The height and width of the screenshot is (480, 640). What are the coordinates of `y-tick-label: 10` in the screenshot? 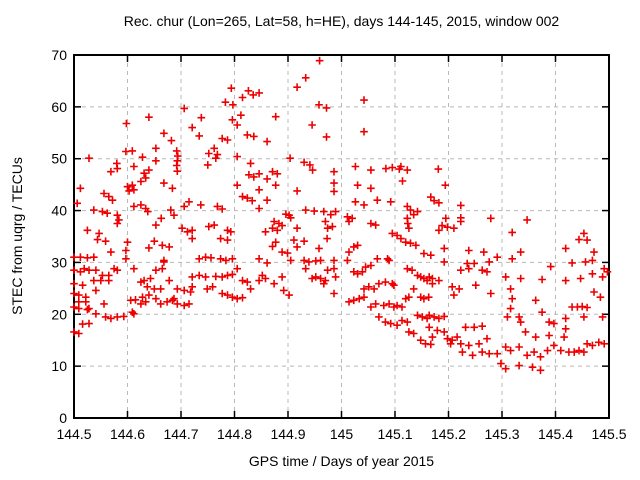 It's located at (59, 366).